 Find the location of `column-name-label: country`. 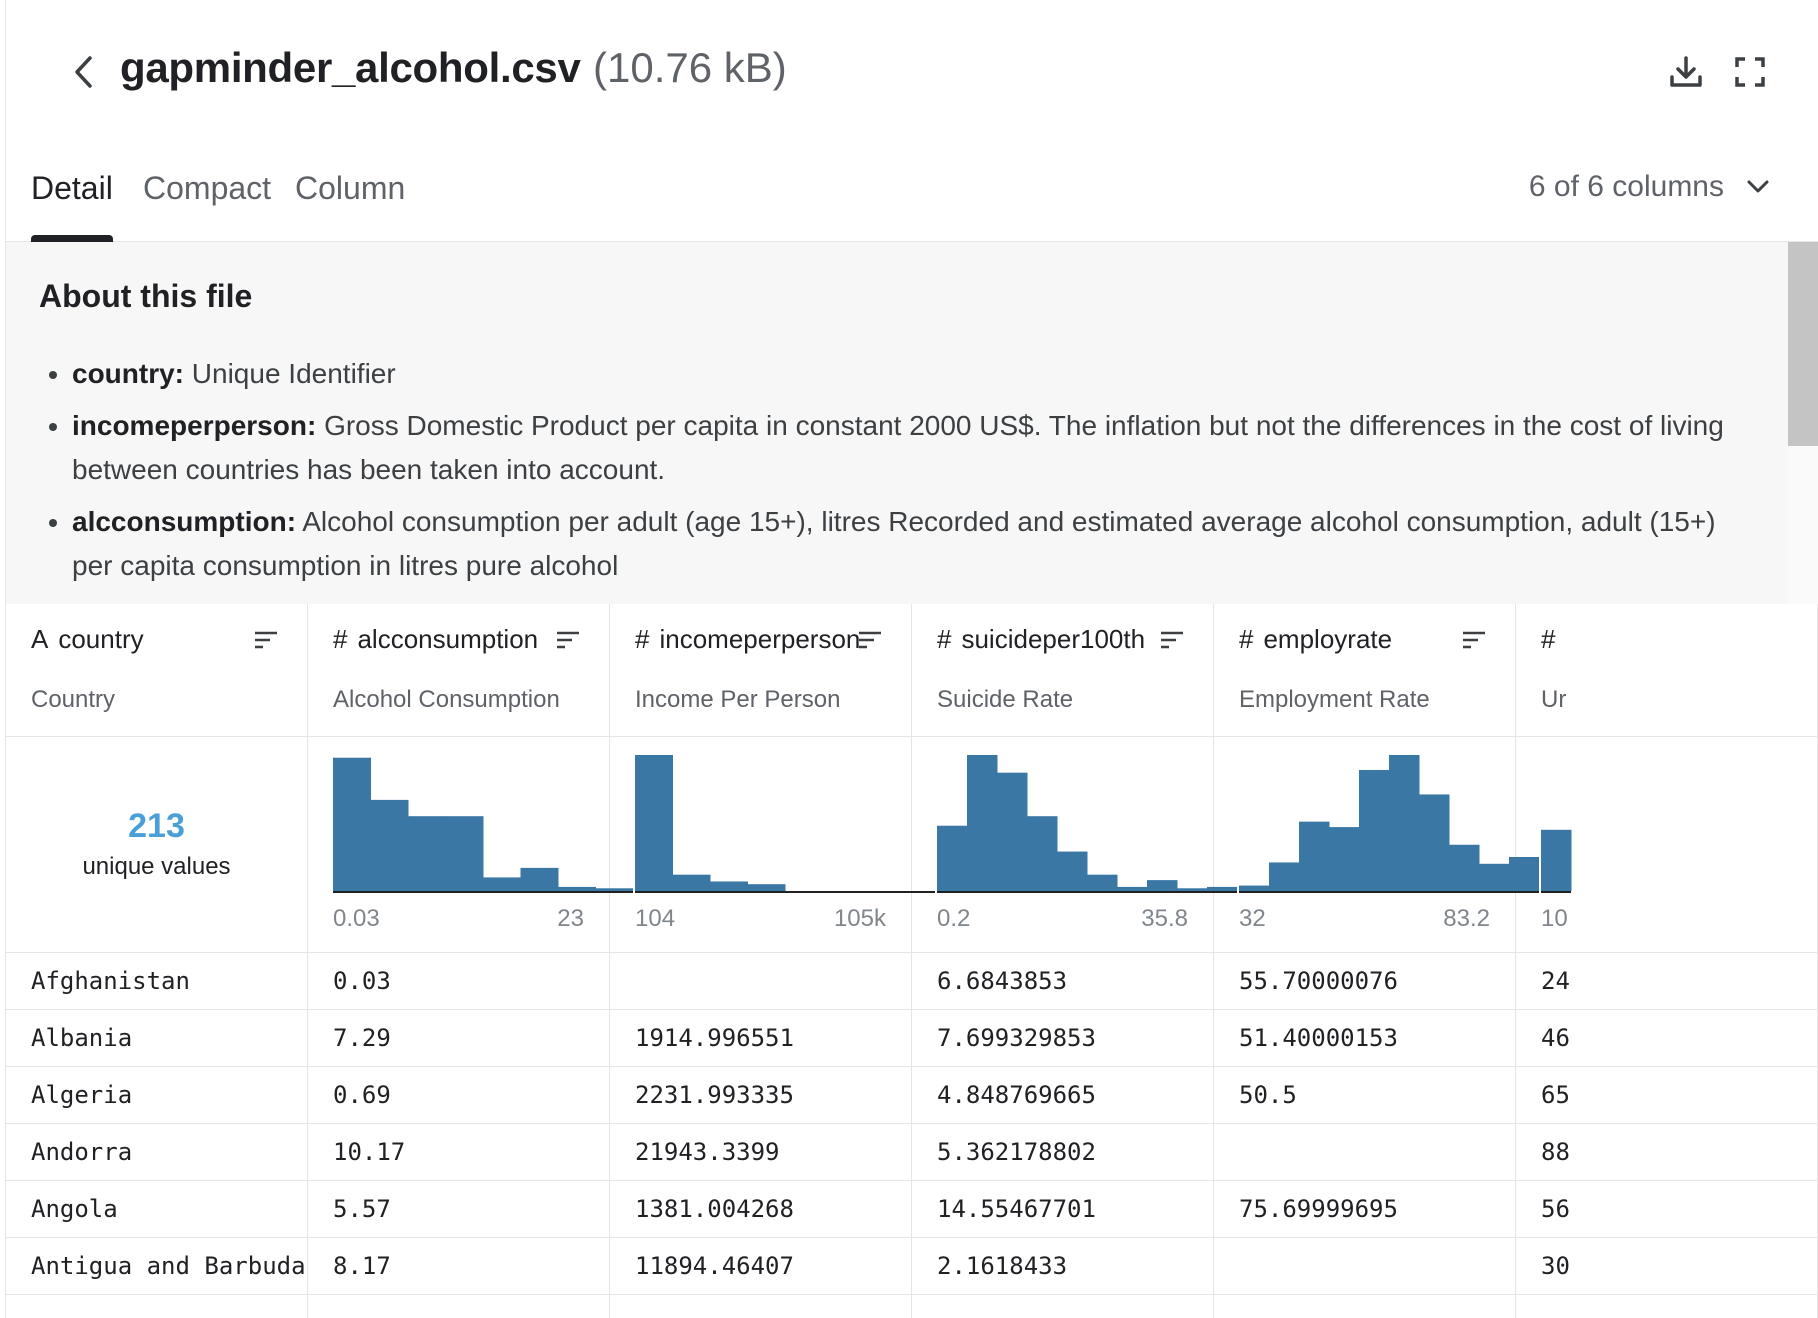

column-name-label: country is located at coordinates (101, 639).